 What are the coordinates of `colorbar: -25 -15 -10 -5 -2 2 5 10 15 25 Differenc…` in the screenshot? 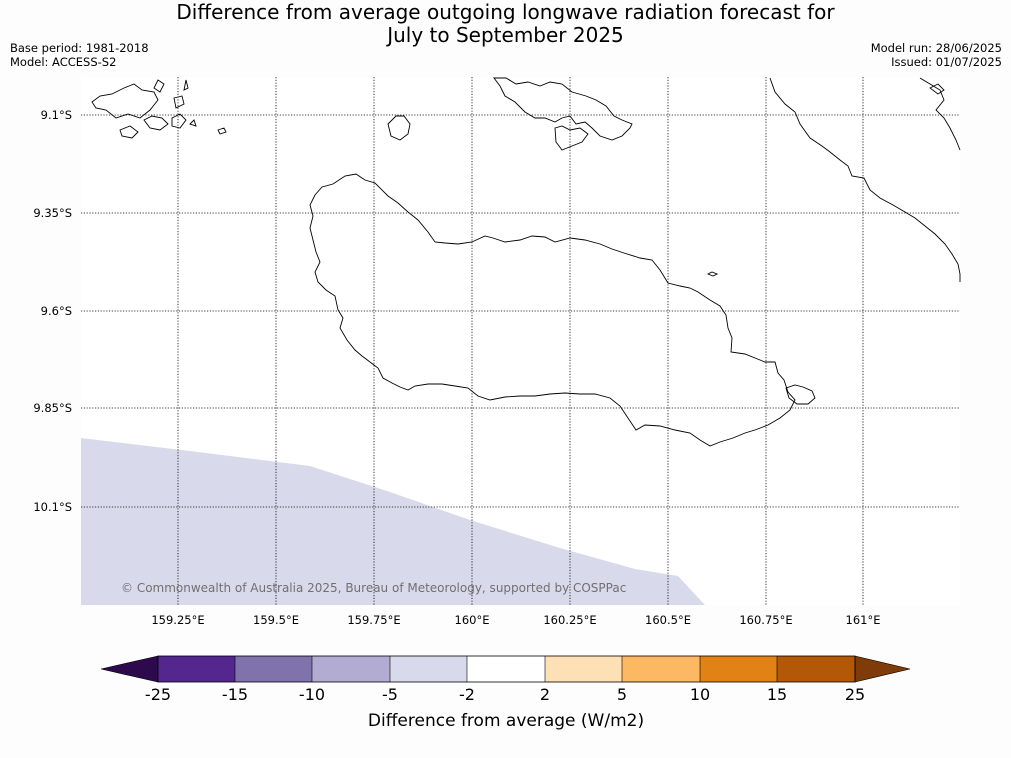 It's located at (505, 693).